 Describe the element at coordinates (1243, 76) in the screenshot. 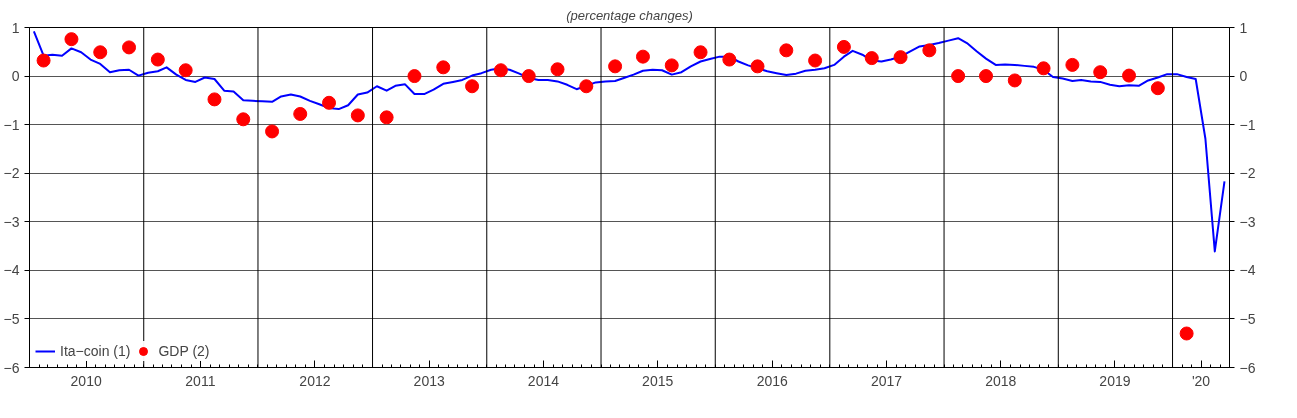

I see `y2-tick-label: 0` at that location.